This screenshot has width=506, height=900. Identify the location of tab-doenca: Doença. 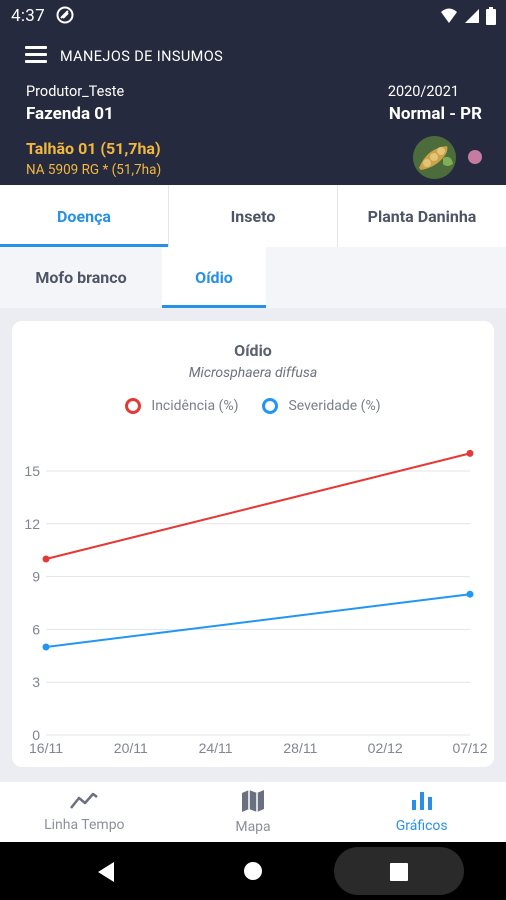
(84, 216).